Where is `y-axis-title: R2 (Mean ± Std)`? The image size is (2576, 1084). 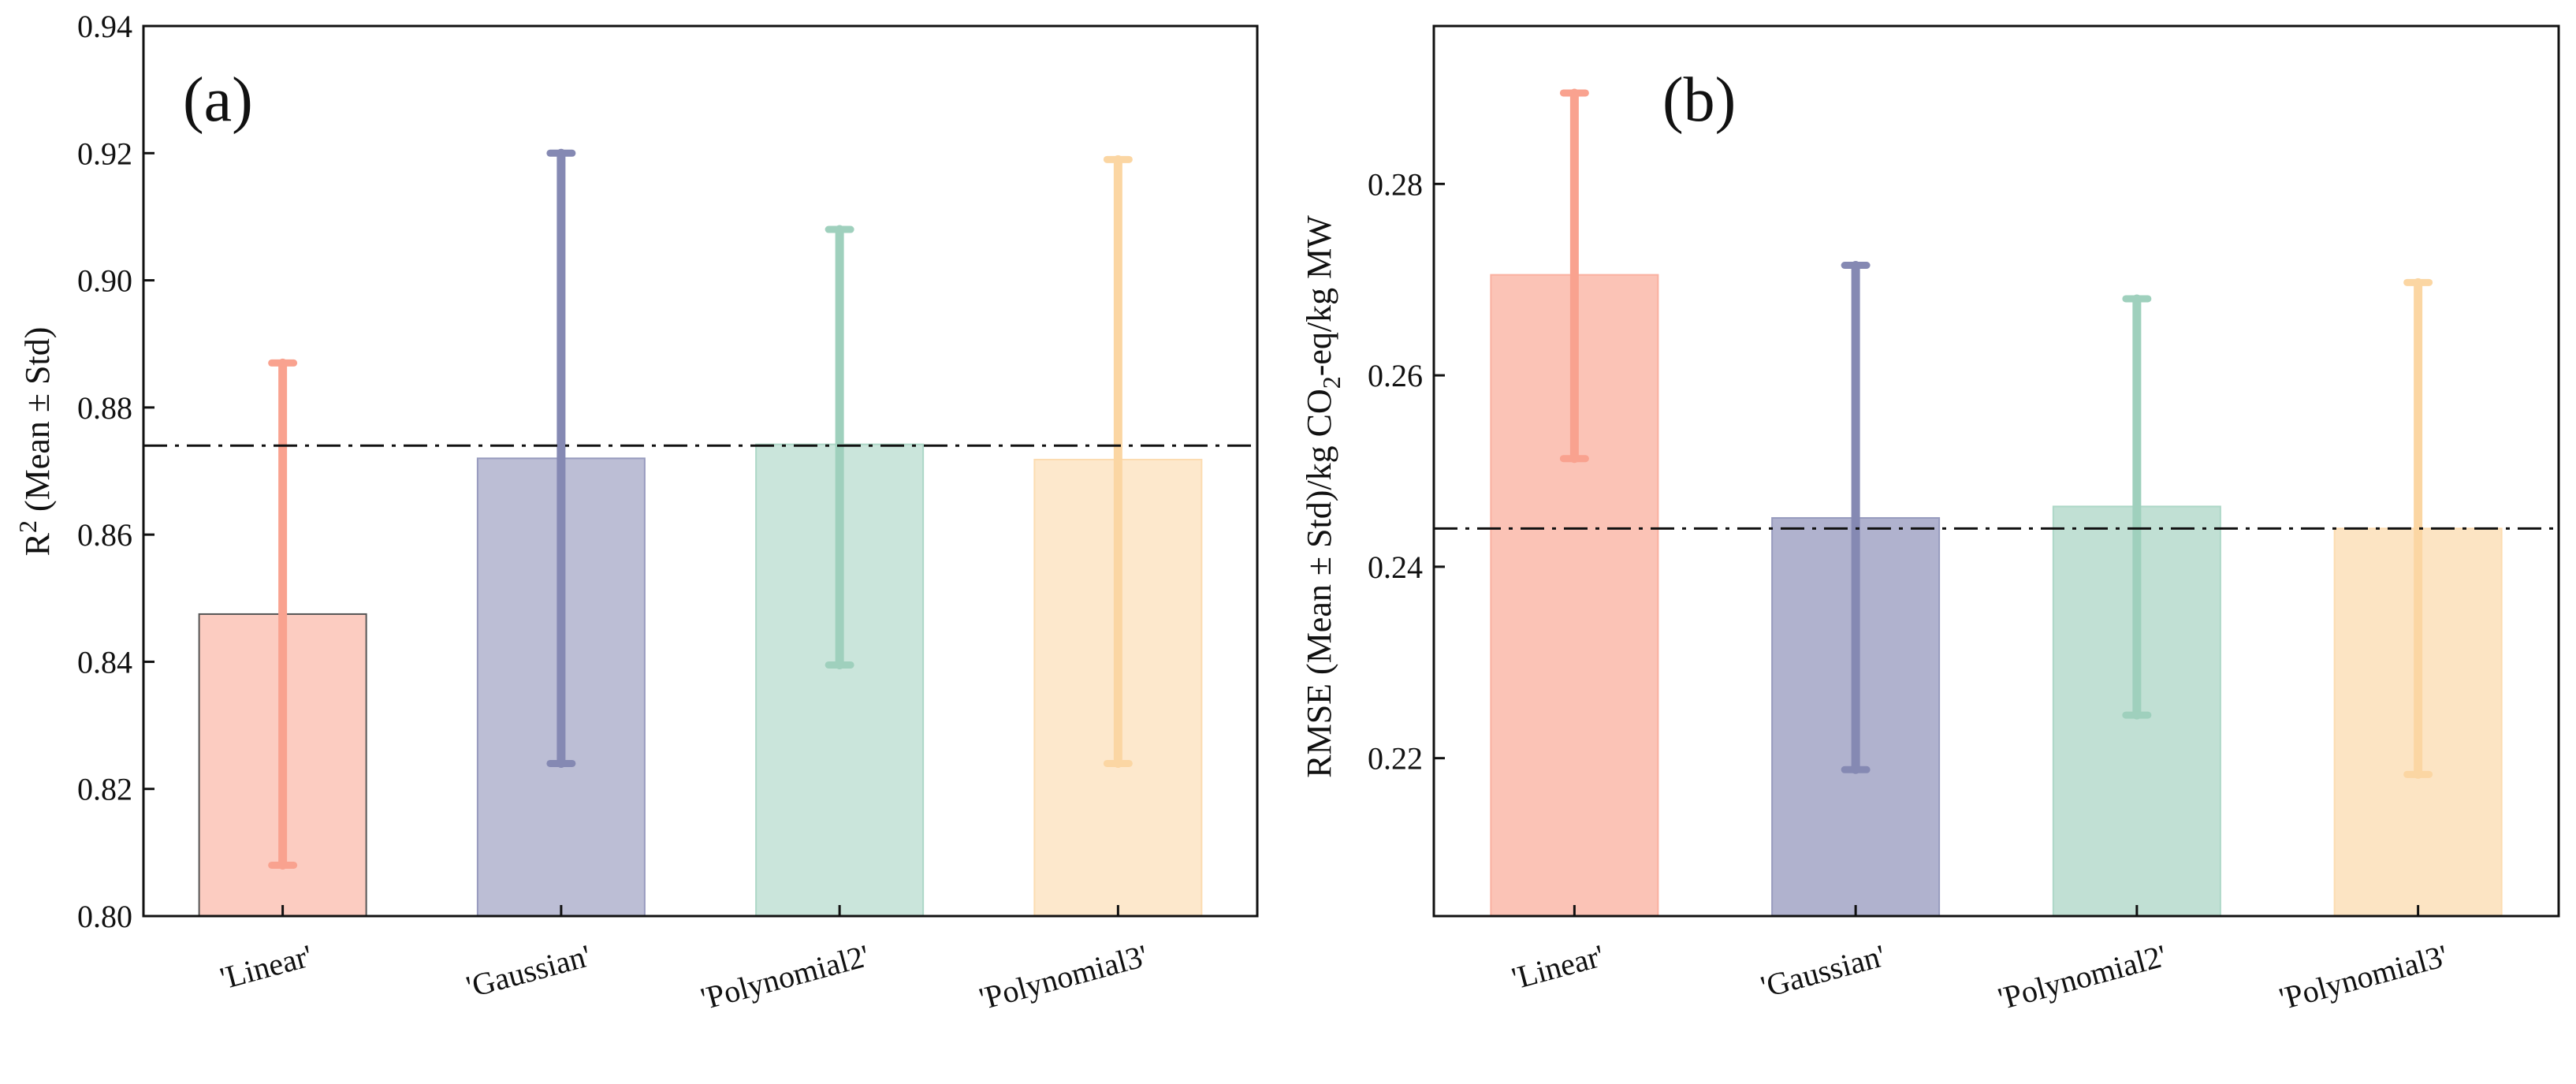 y-axis-title: R2 (Mean ± Std) is located at coordinates (35, 442).